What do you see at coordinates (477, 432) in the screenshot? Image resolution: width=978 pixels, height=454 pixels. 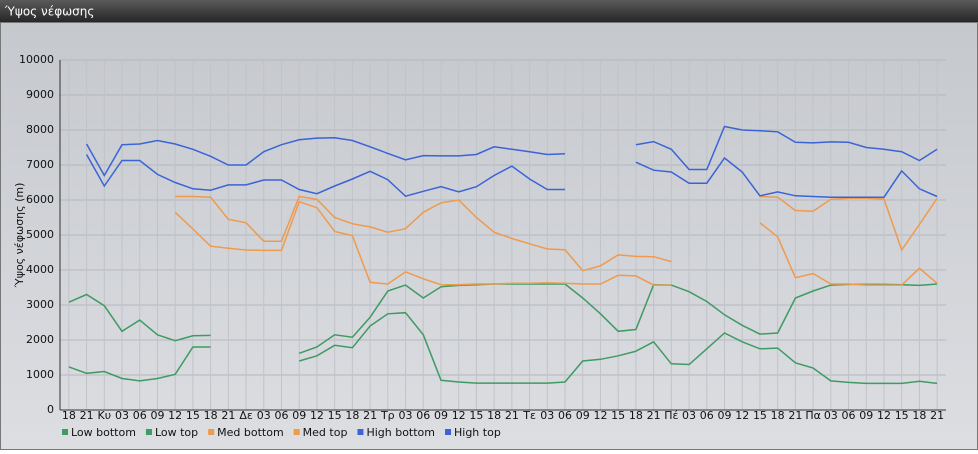 I see `legend-label: High top` at bounding box center [477, 432].